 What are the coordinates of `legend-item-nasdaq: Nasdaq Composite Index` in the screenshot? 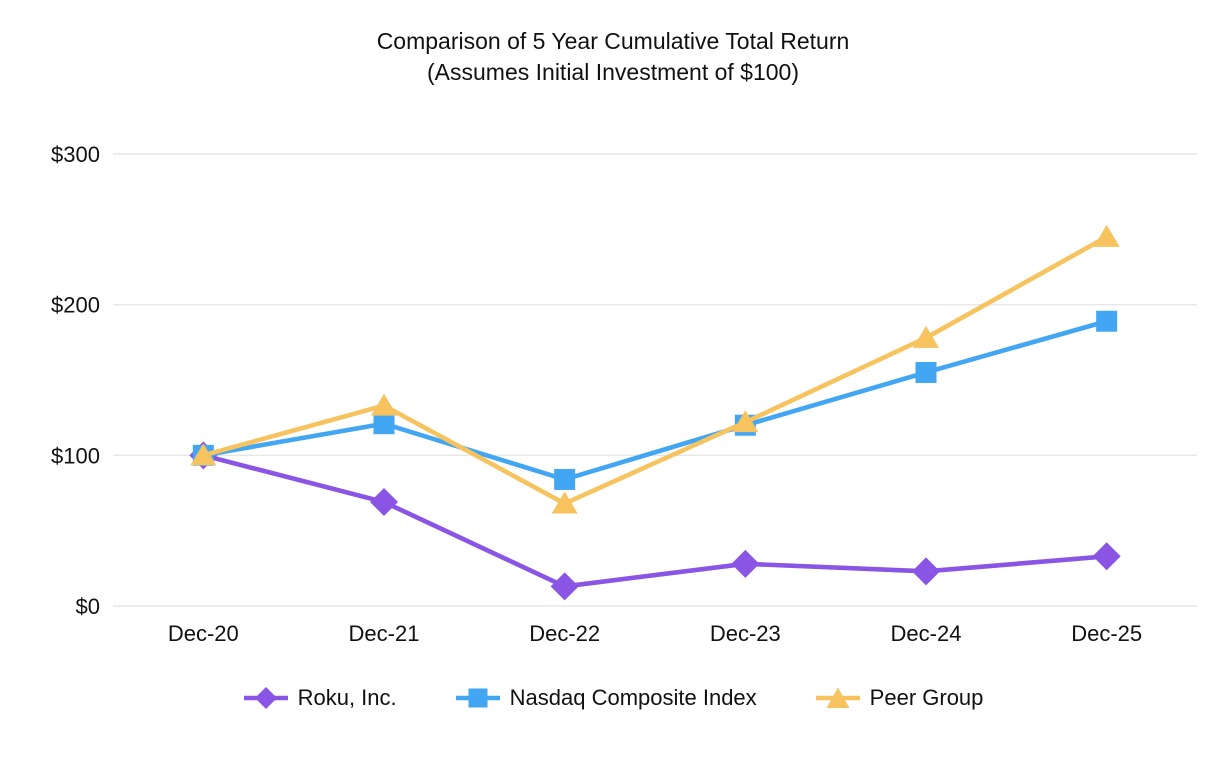 It's located at (606, 698).